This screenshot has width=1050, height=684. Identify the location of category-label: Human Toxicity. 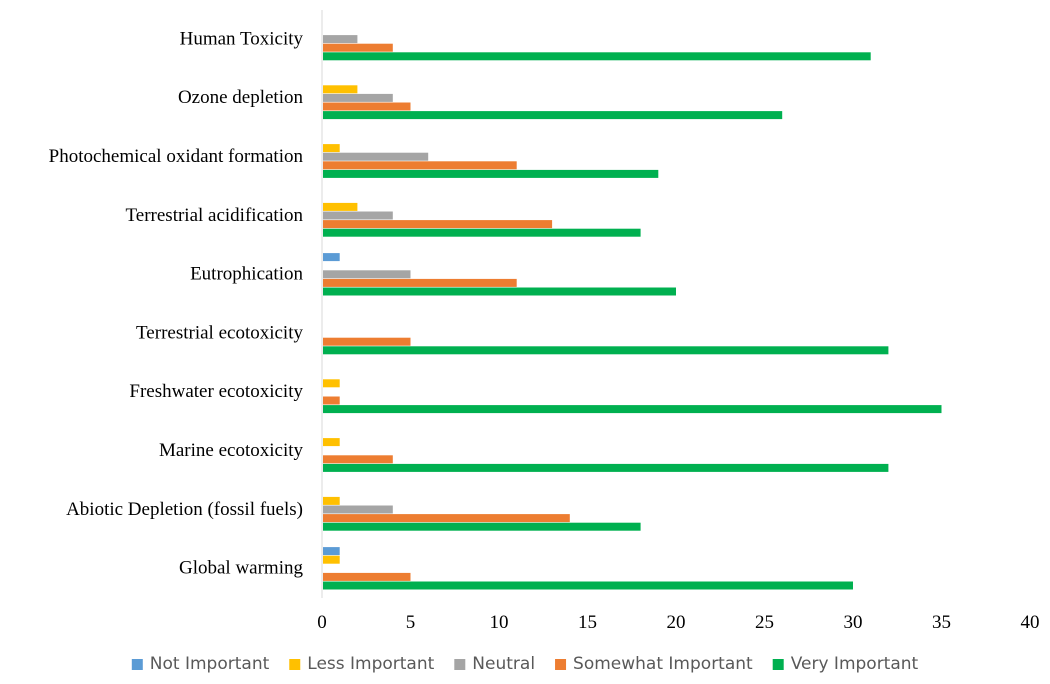
(242, 38).